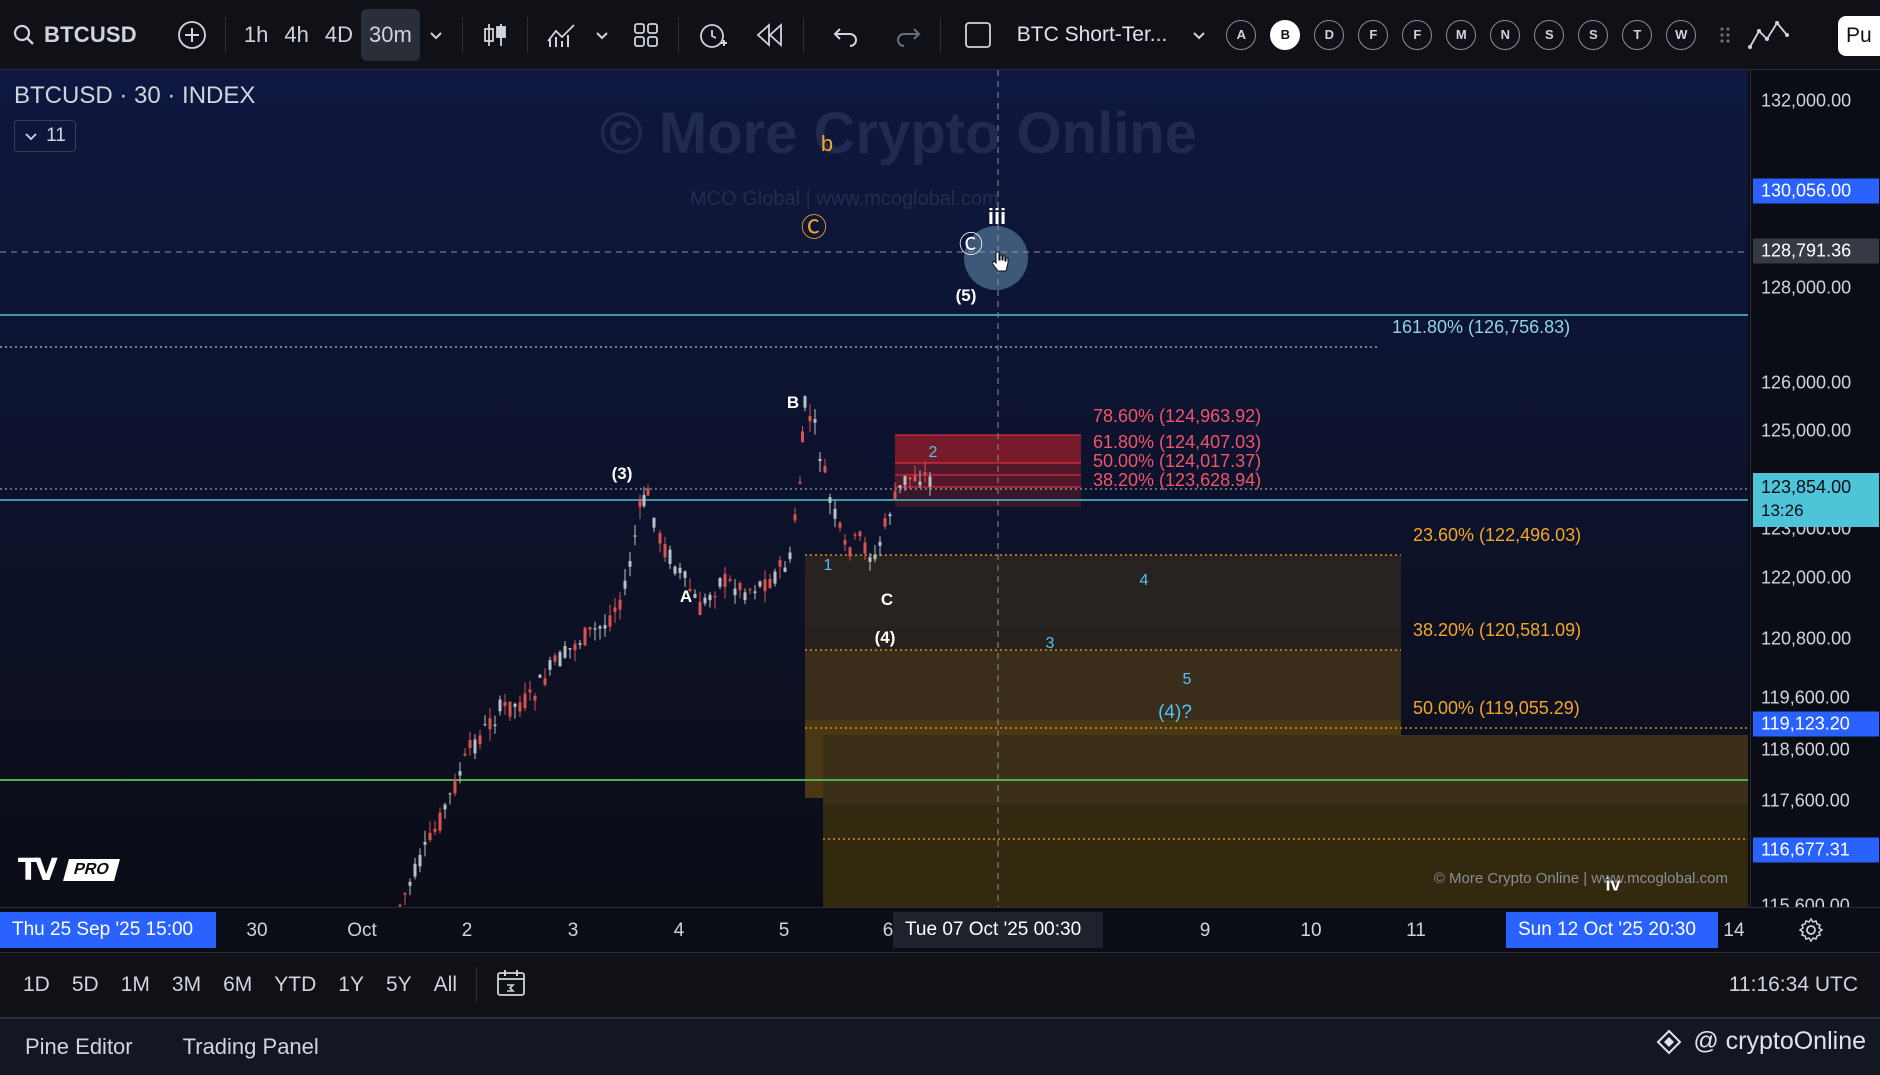 The height and width of the screenshot is (1075, 1880). What do you see at coordinates (1285, 34) in the screenshot?
I see `shortcut-b-button: B` at bounding box center [1285, 34].